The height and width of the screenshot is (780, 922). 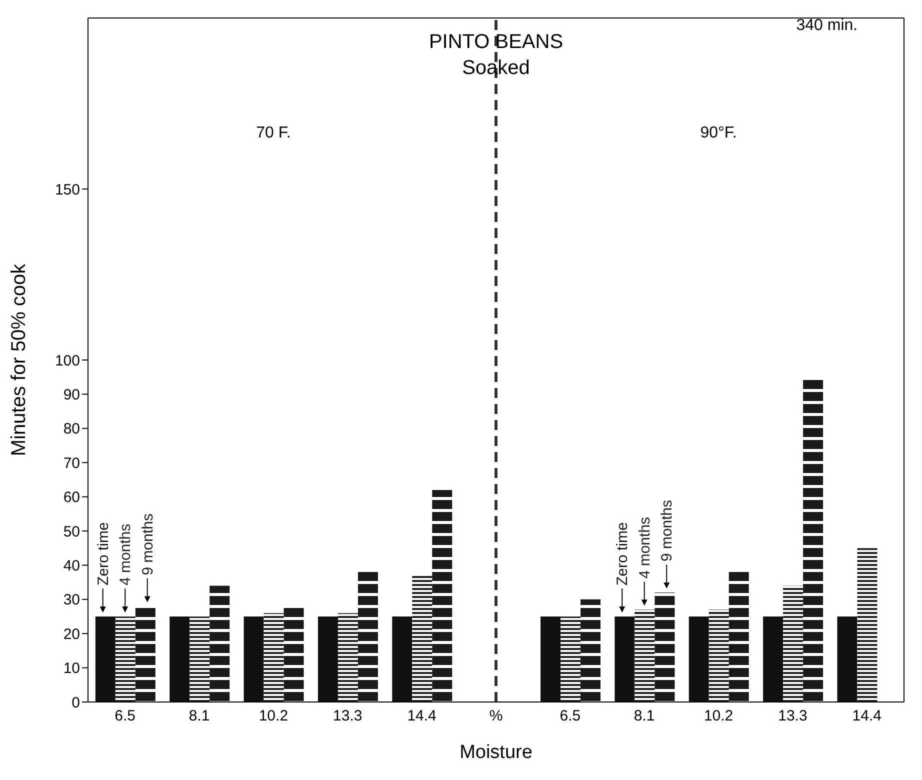 I want to click on annotation: 90°F., so click(x=718, y=133).